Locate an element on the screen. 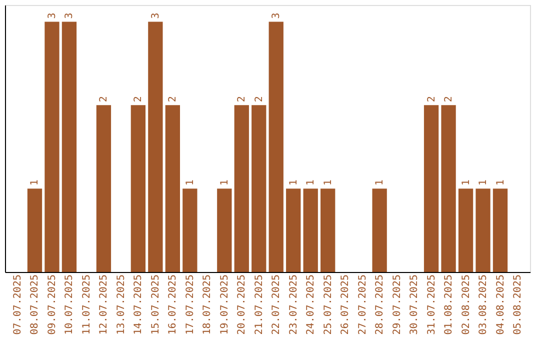  x-tick-label: 24.07.2025 is located at coordinates (311, 304).